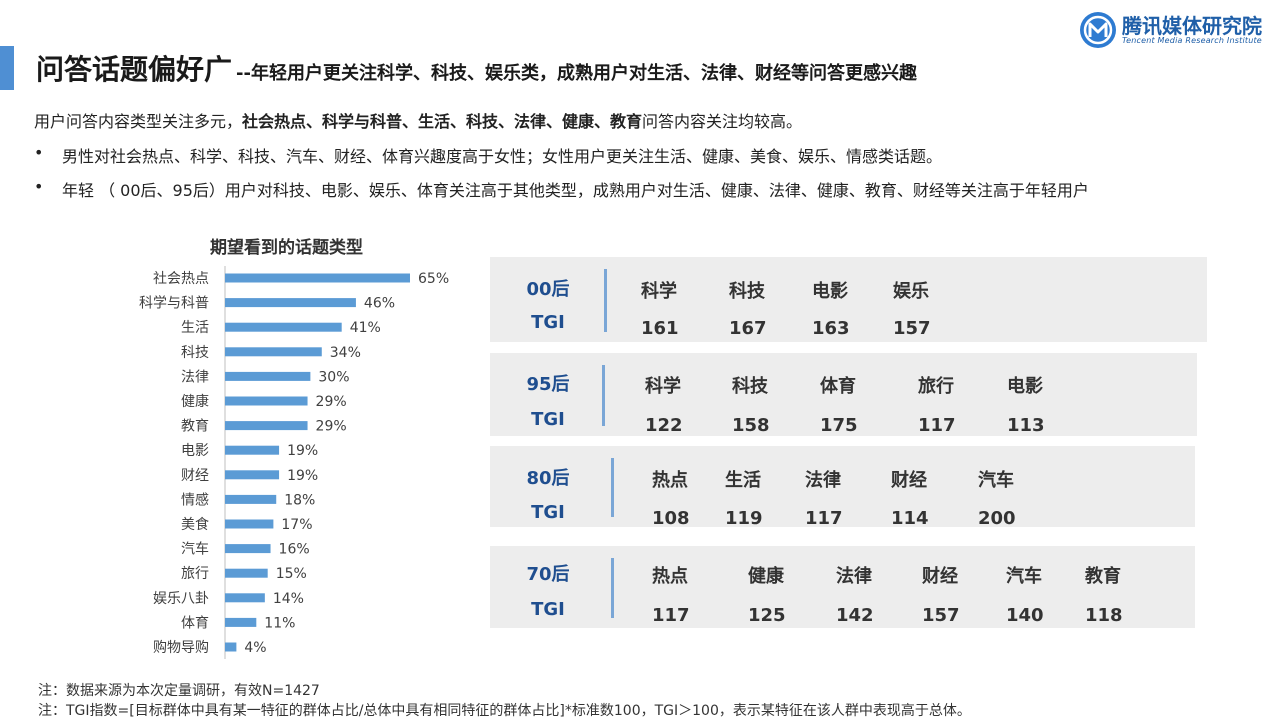 The height and width of the screenshot is (720, 1280). I want to click on tgi-category: 健康, so click(766, 576).